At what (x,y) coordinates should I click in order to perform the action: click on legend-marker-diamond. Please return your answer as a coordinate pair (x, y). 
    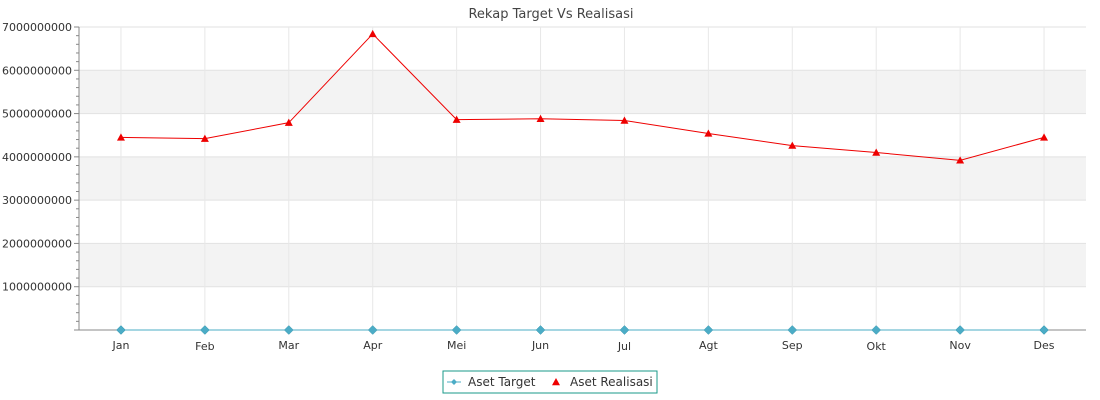
    Looking at the image, I should click on (454, 382).